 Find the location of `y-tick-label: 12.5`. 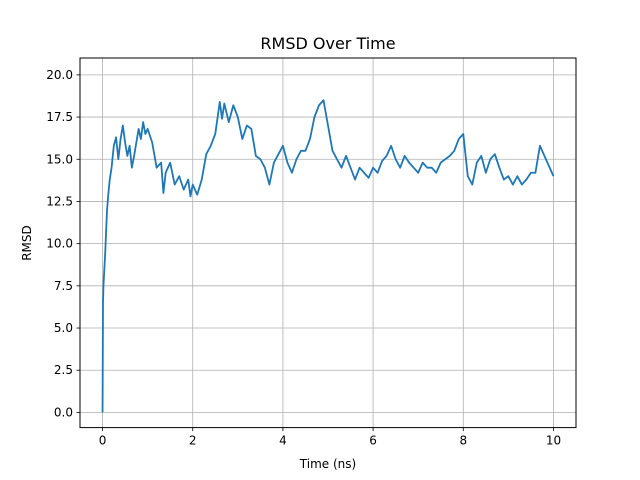

y-tick-label: 12.5 is located at coordinates (59, 201).